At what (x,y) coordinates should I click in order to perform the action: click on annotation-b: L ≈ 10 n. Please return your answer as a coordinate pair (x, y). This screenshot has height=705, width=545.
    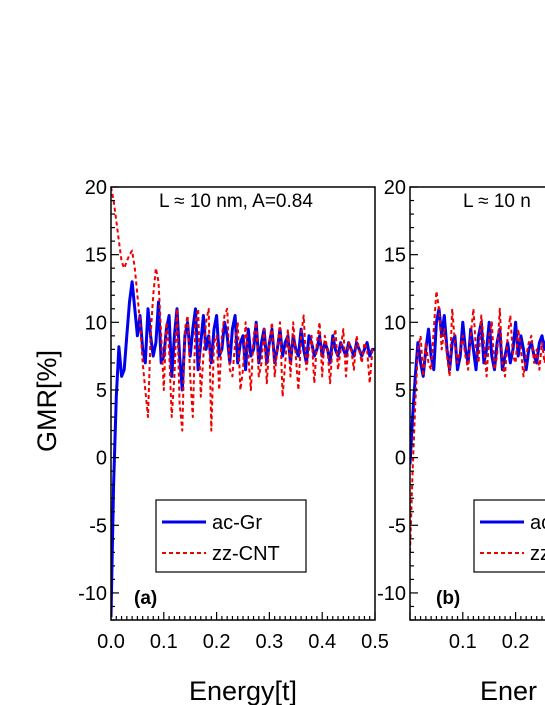
    Looking at the image, I should click on (497, 201).